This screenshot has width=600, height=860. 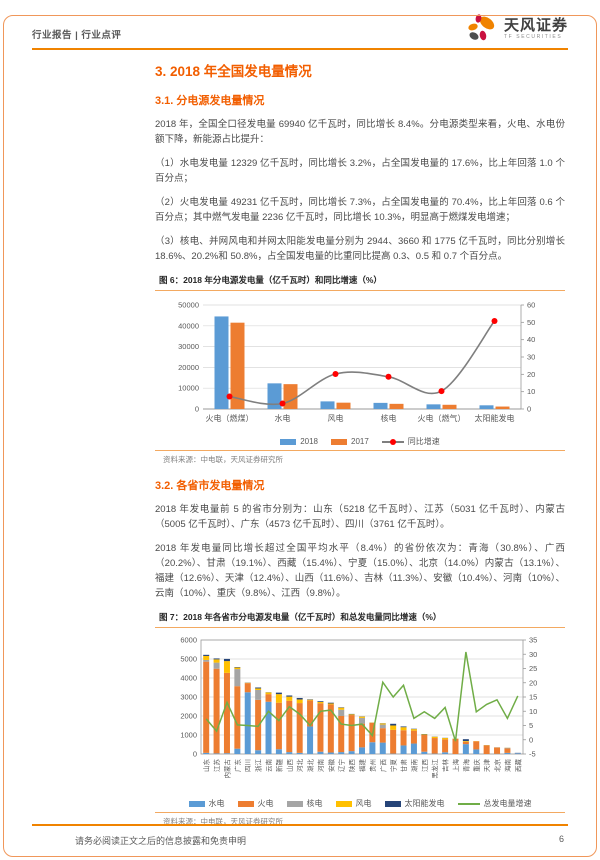 I want to click on tf-securities-logo-icon, so click(x=482, y=29).